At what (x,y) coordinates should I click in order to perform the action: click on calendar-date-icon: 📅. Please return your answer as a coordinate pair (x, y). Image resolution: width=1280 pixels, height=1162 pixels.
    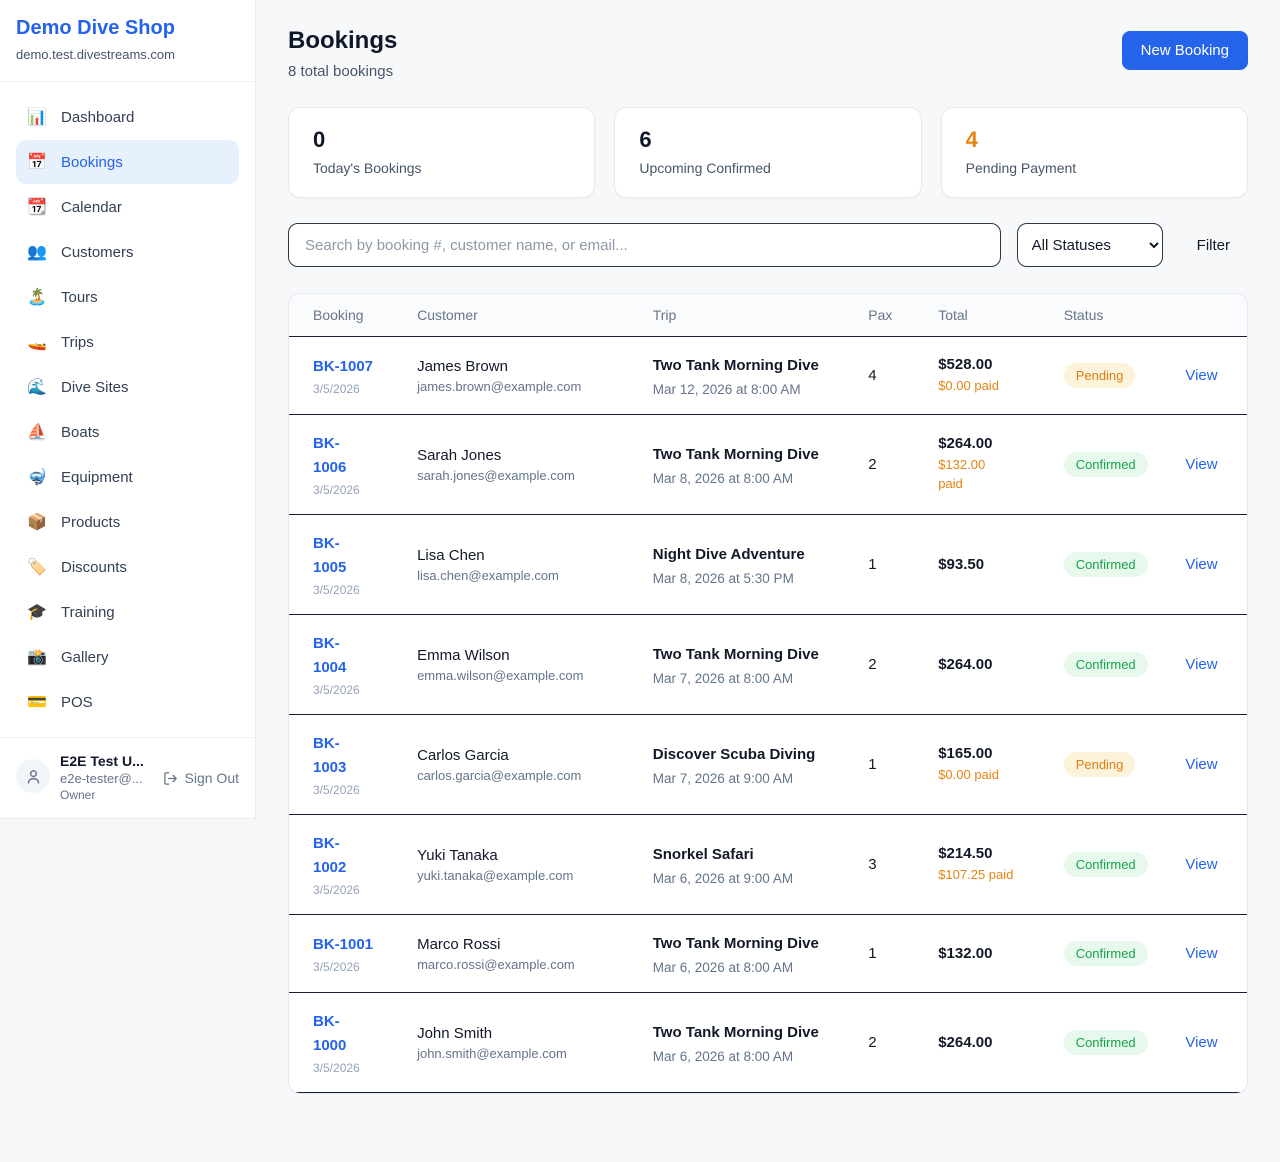
    Looking at the image, I should click on (37, 162).